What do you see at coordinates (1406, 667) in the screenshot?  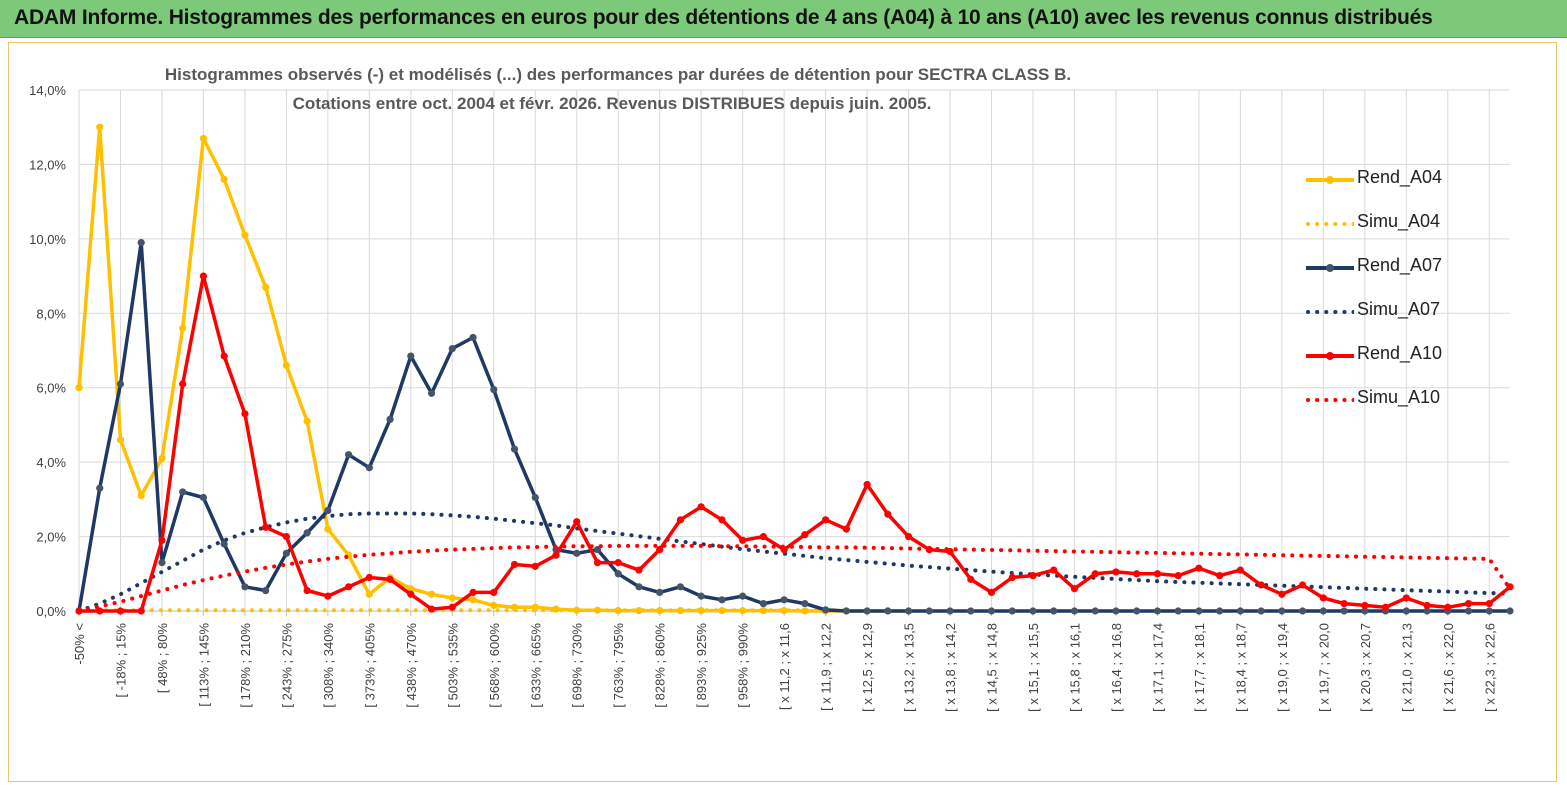 I see `x-tick-label: [ x 21,0 ; x 21,3` at bounding box center [1406, 667].